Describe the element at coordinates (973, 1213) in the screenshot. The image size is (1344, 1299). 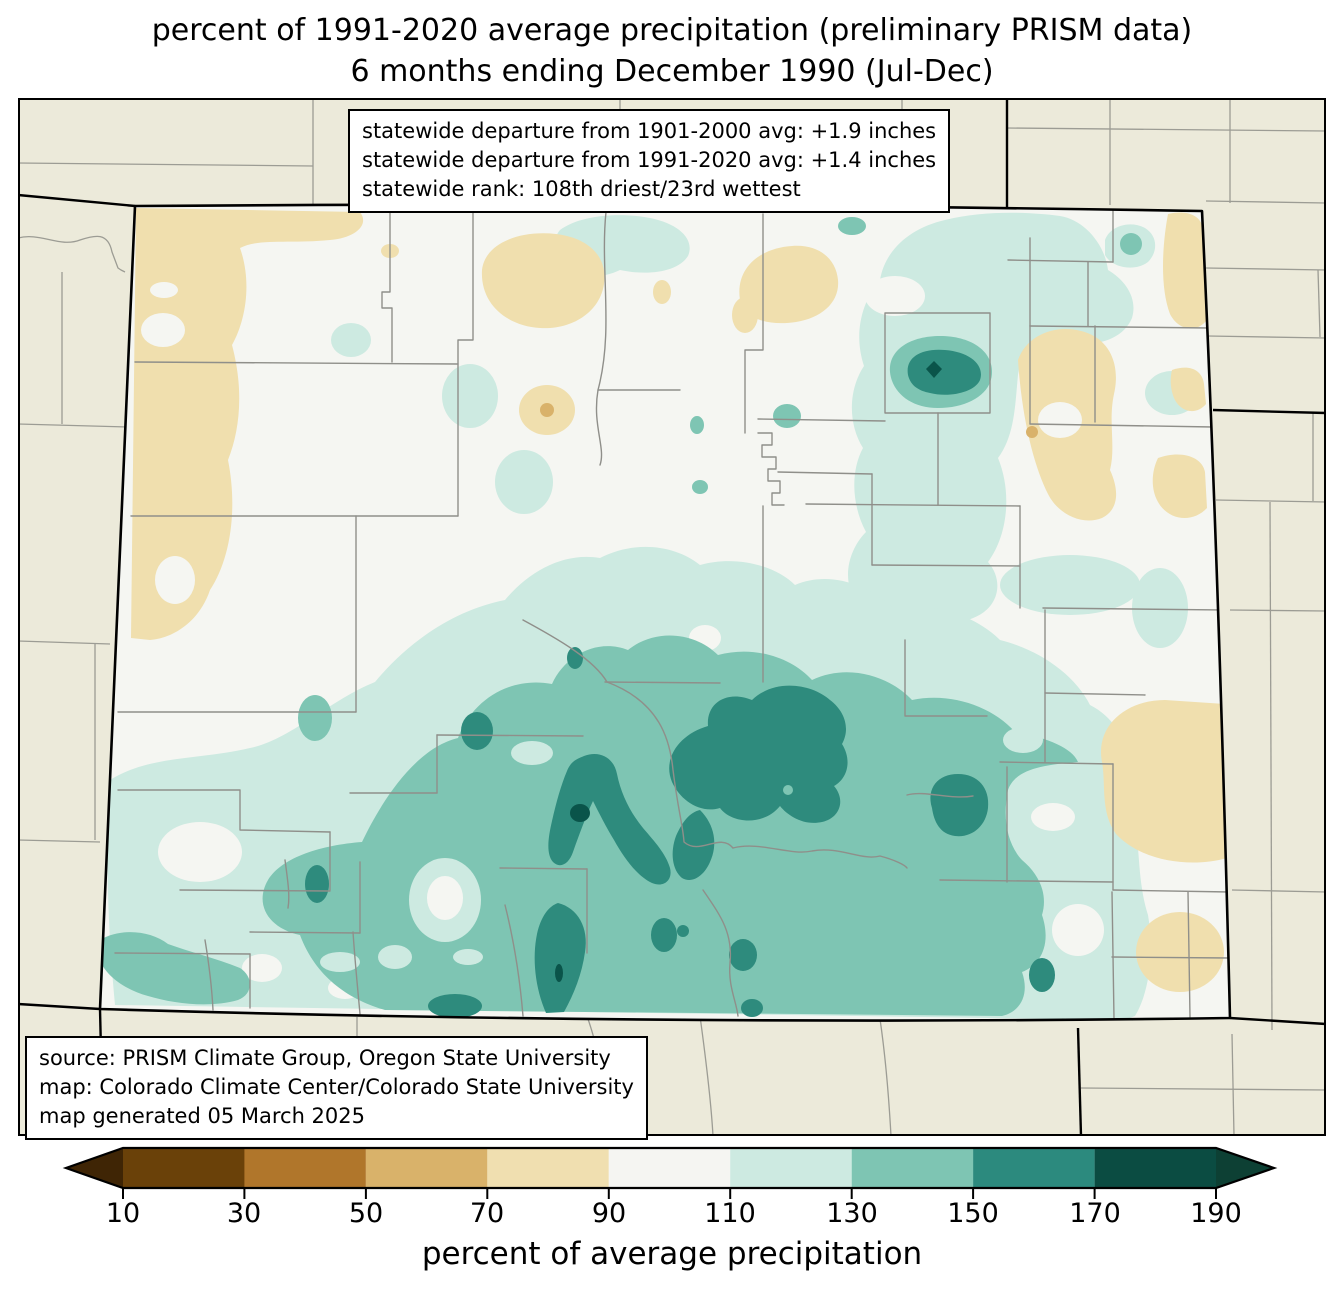
I see `colorbar-tick-150: 150` at that location.